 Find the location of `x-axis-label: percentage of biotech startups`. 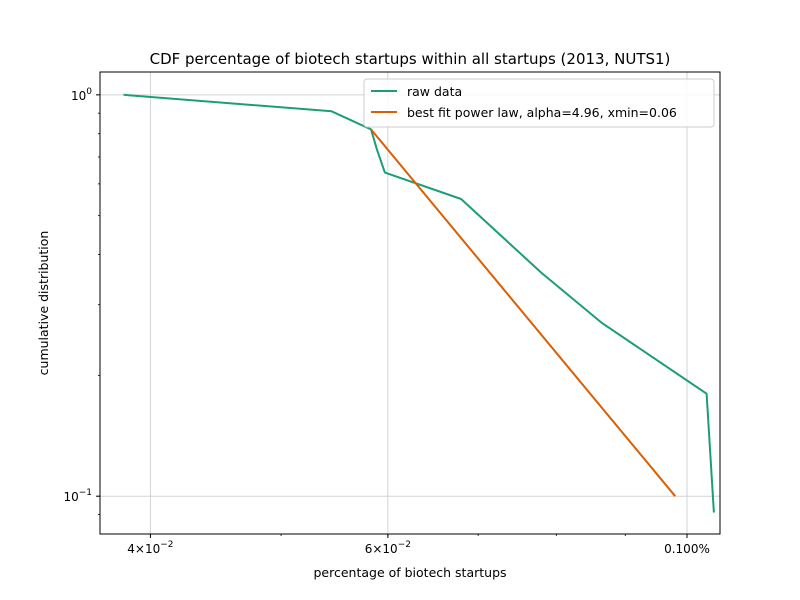

x-axis-label: percentage of biotech startups is located at coordinates (409, 572).